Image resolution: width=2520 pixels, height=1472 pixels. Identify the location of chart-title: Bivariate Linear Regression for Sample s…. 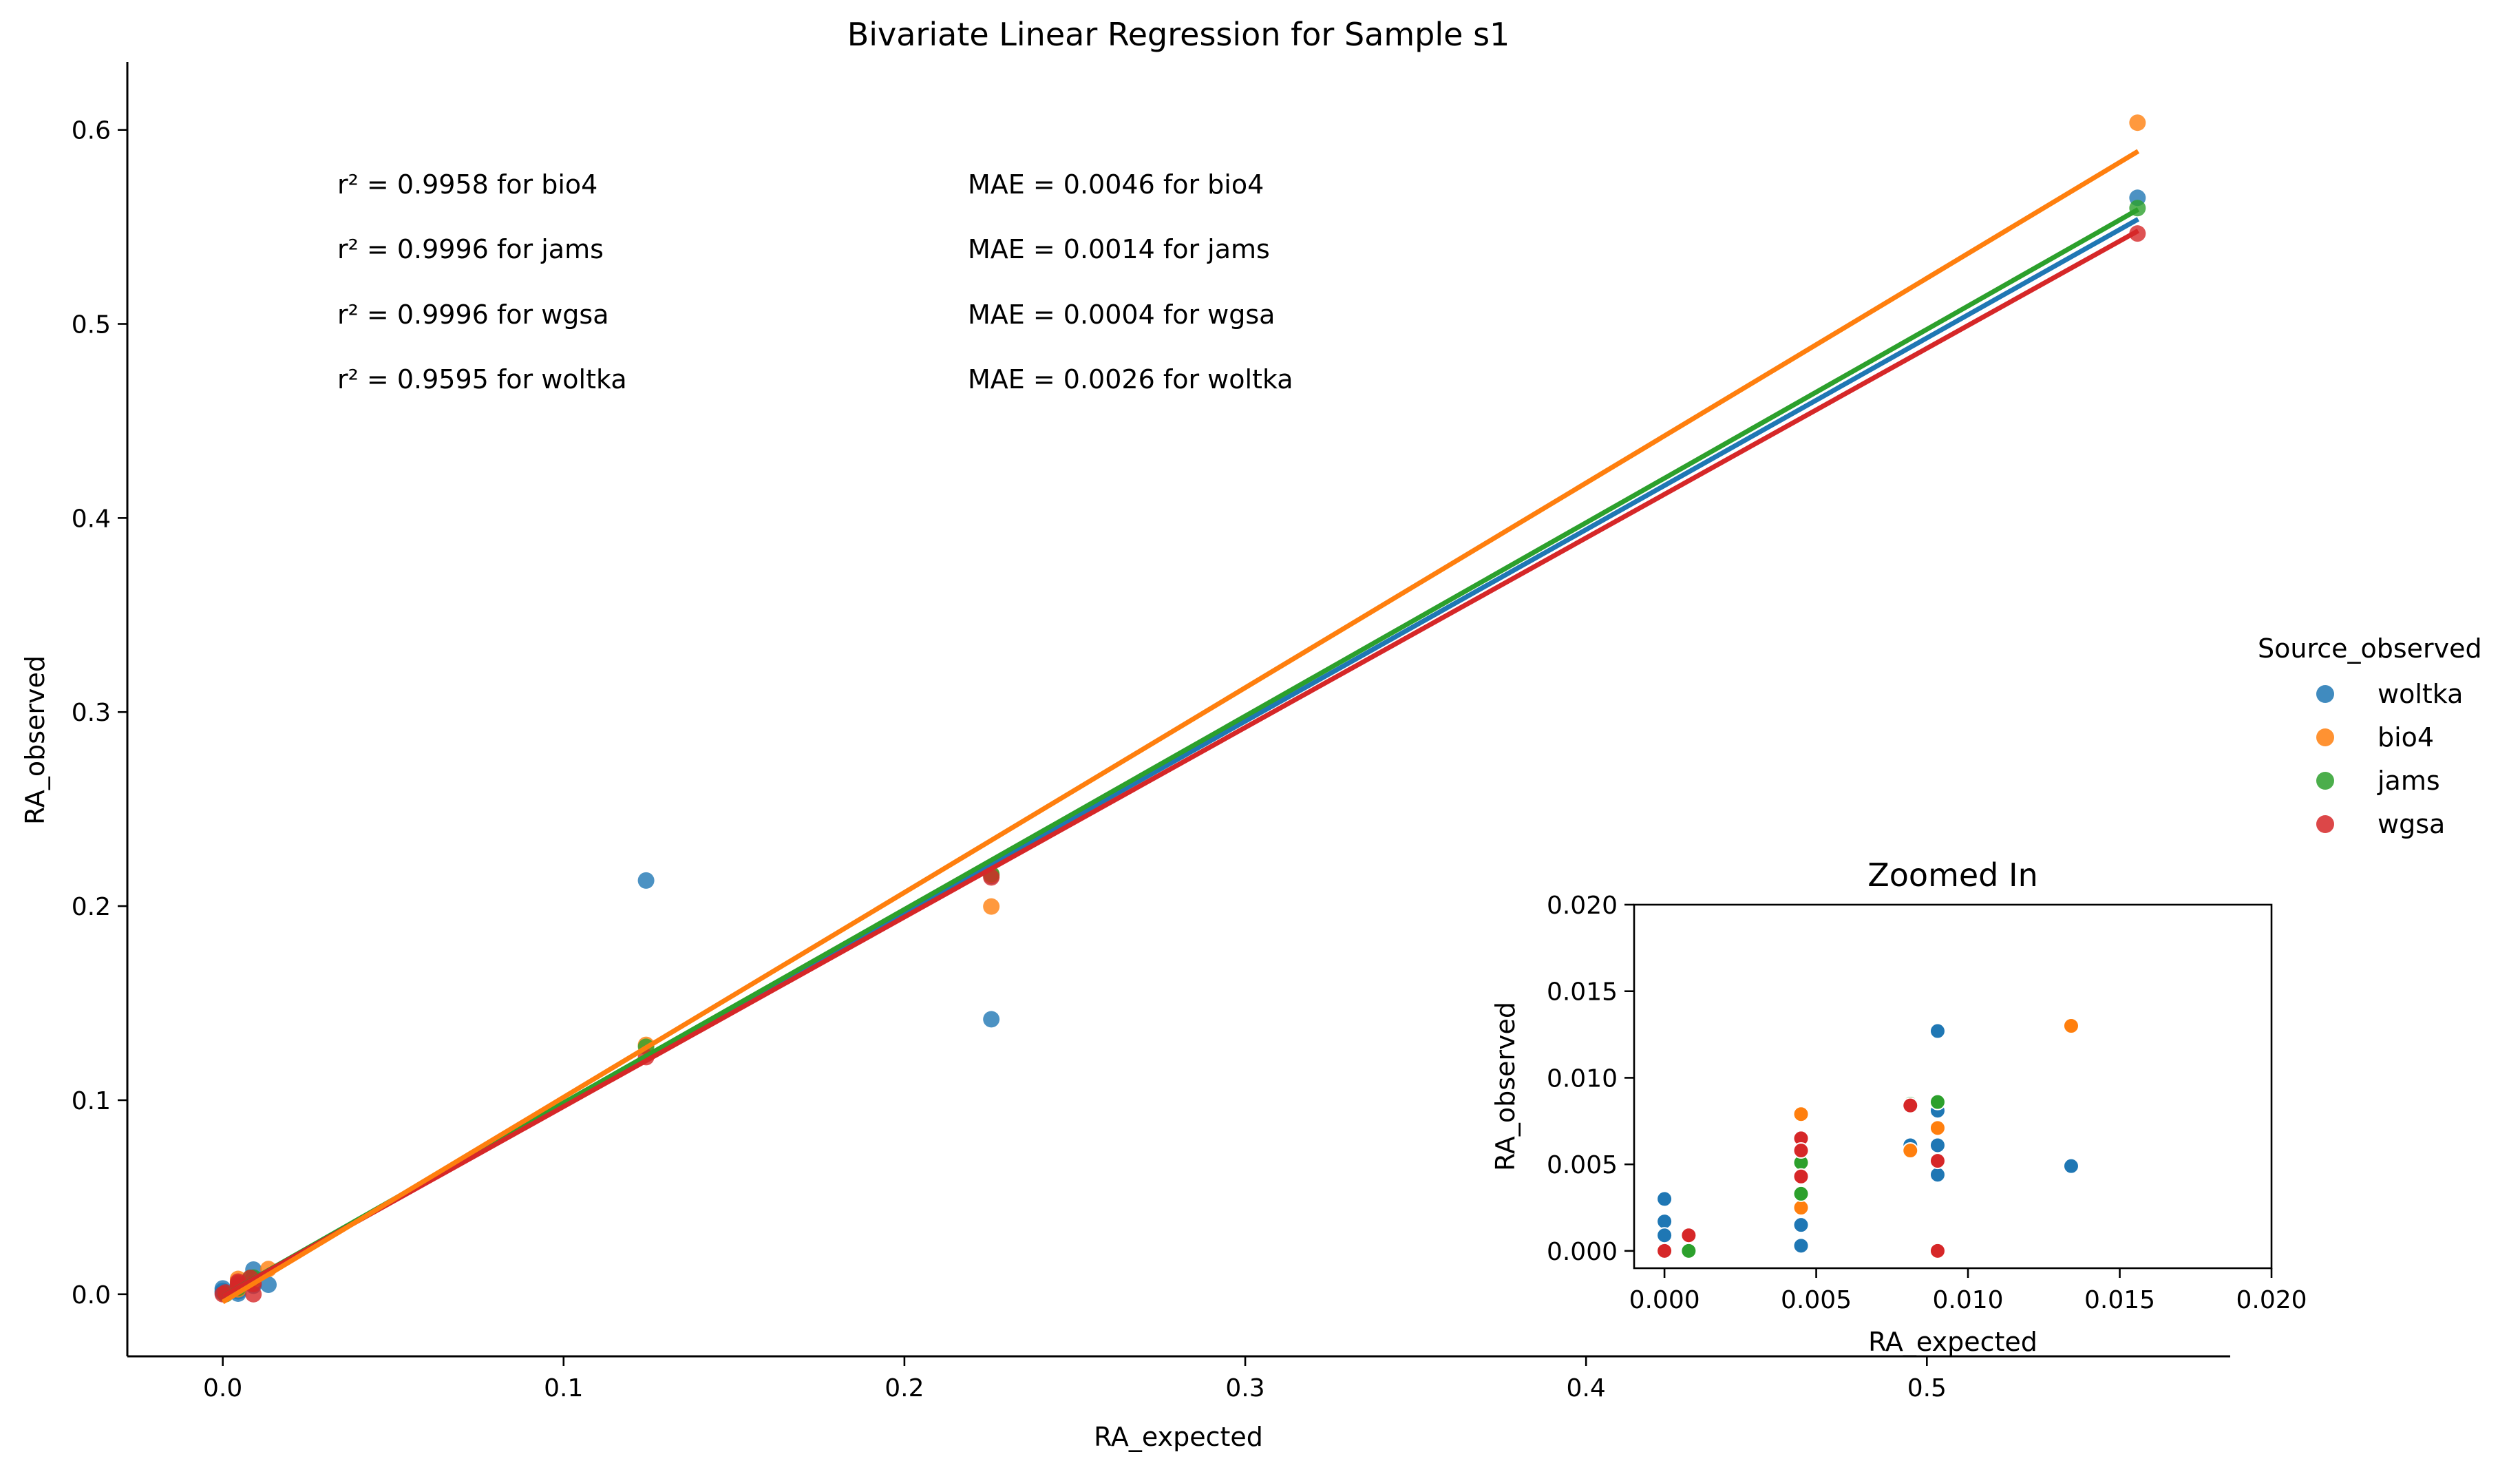
(1178, 34).